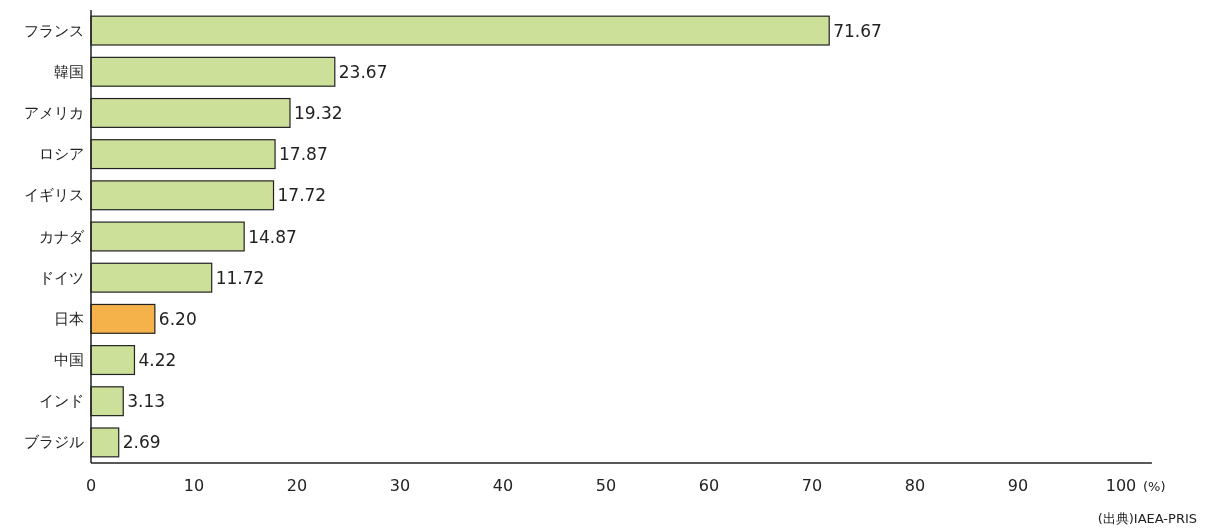  I want to click on data-label: 17.72, so click(302, 195).